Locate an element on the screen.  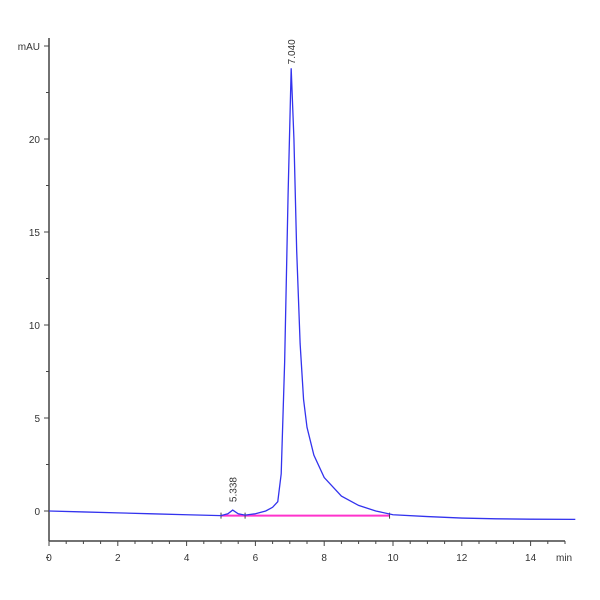
x-tick-label: 6 is located at coordinates (256, 558).